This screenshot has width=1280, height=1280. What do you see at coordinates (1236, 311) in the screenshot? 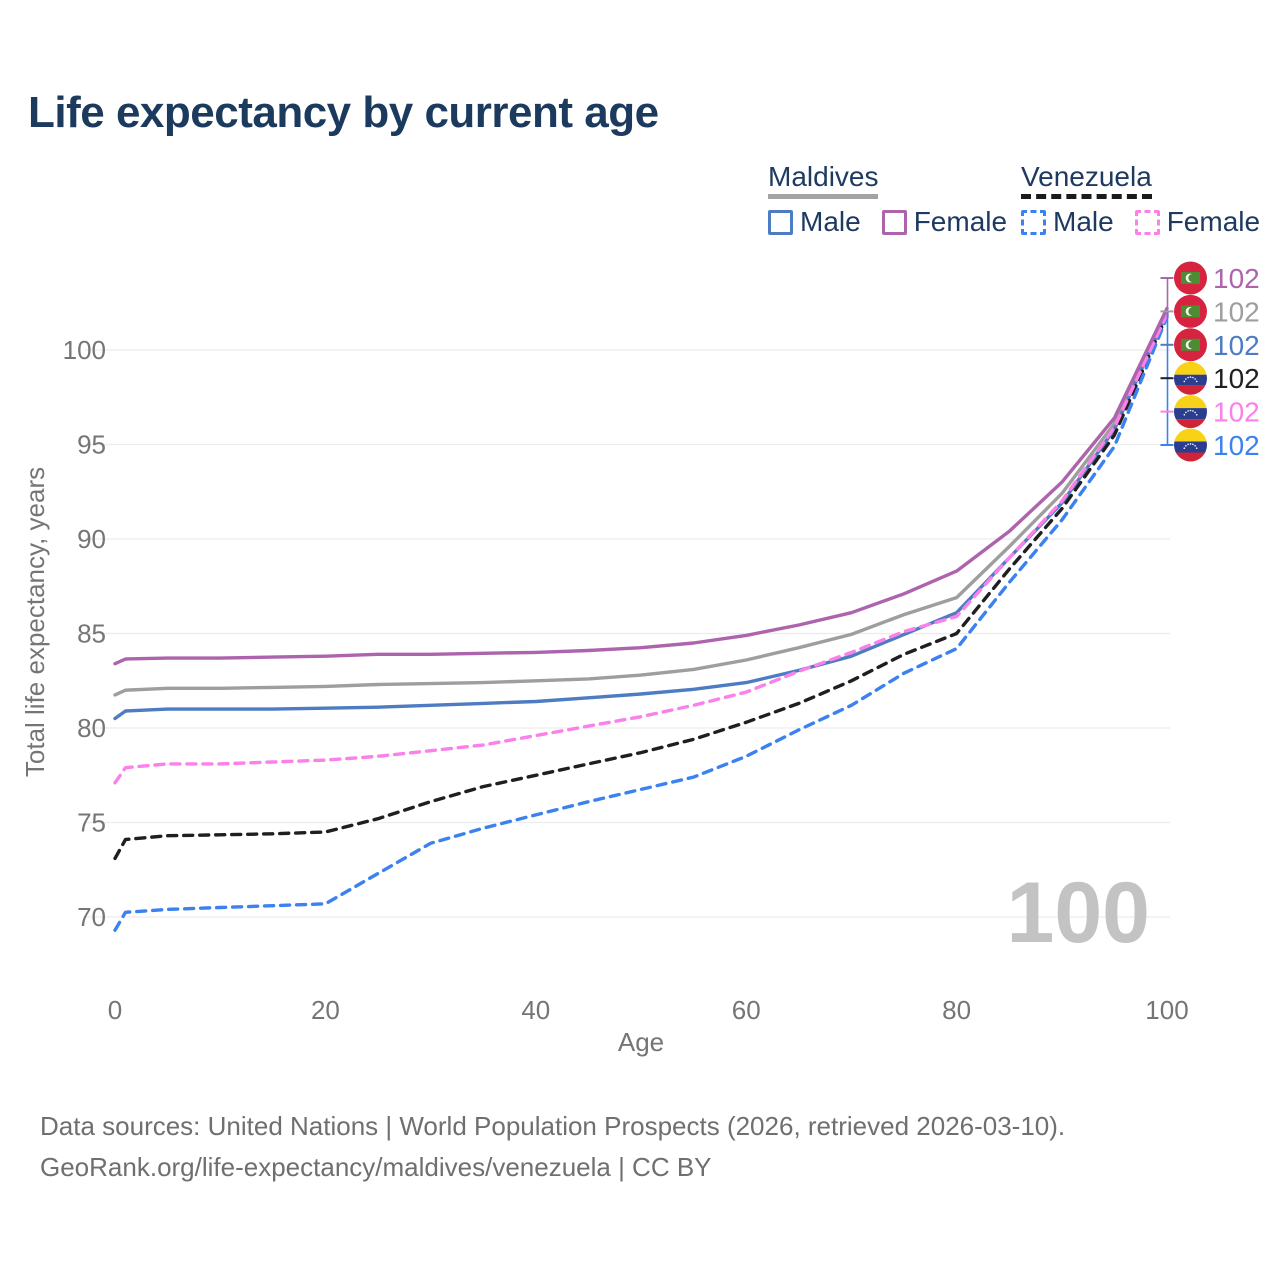
I see `end-value-label-maldives-both-sexes: 102` at bounding box center [1236, 311].